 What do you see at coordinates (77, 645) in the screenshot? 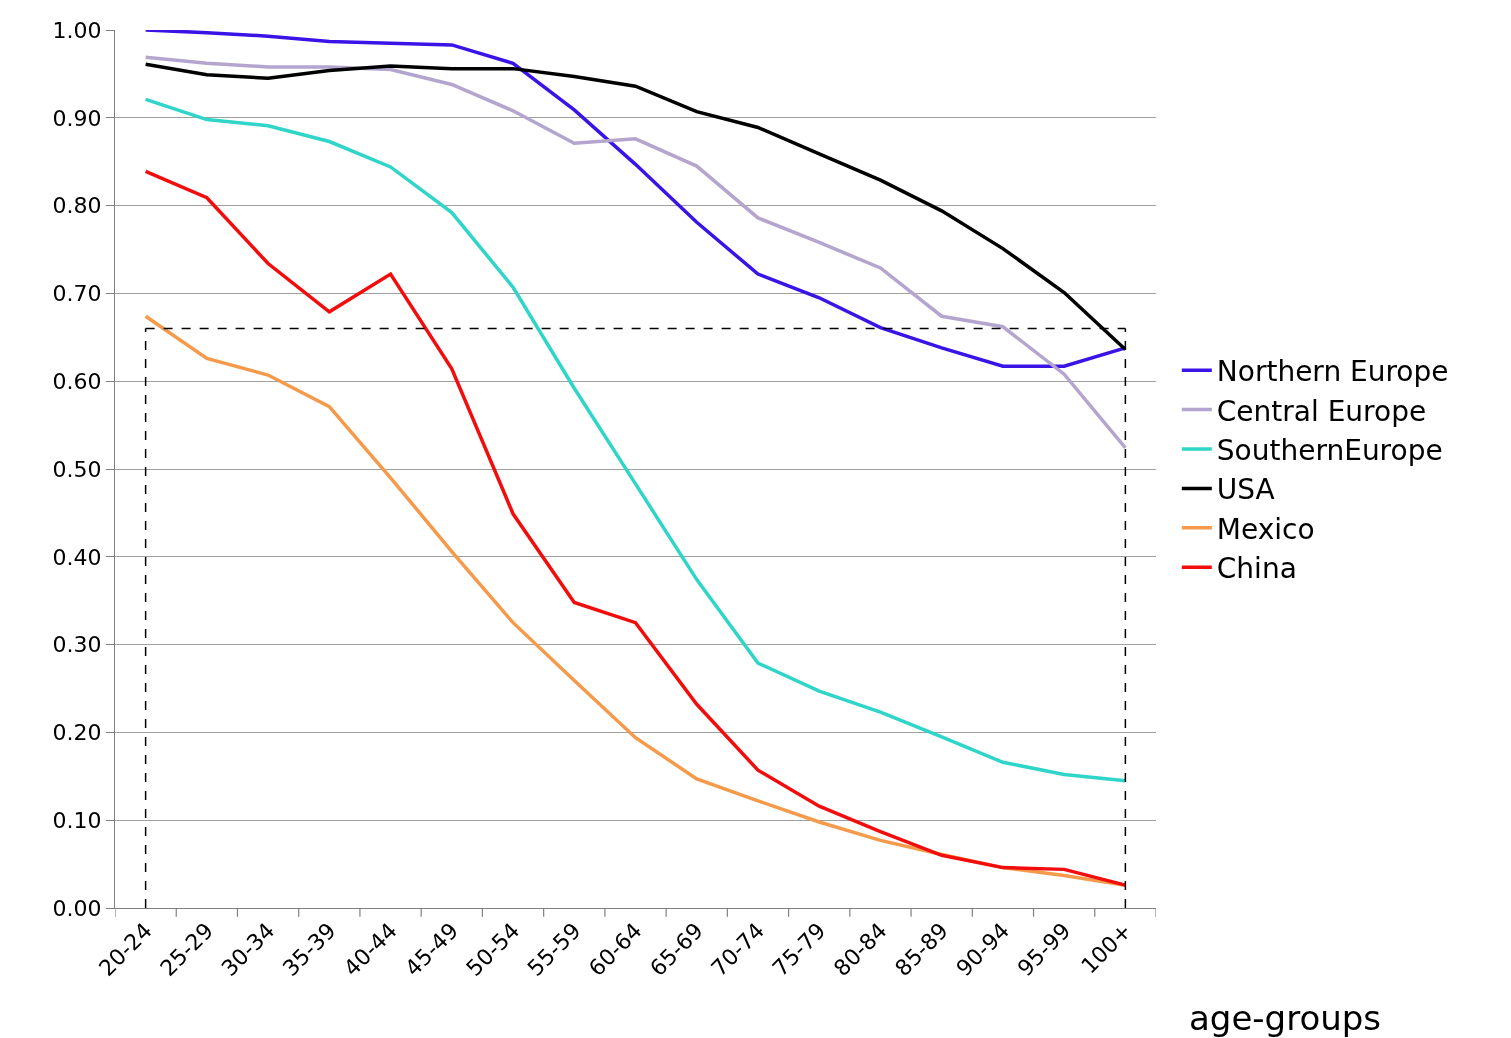
I see `y-tick-label: 0.30` at bounding box center [77, 645].